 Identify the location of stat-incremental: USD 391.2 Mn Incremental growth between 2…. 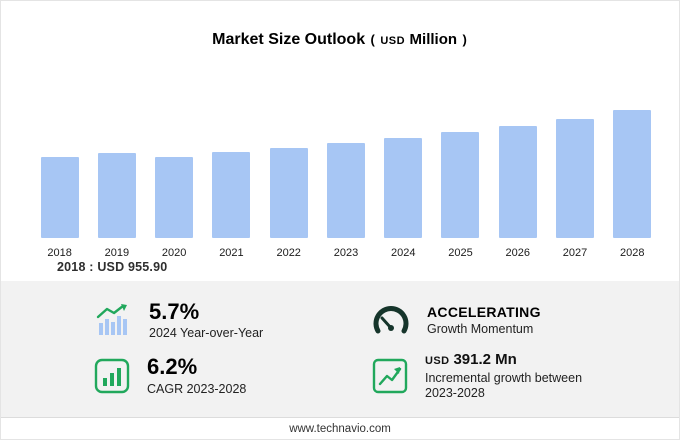
(510, 376).